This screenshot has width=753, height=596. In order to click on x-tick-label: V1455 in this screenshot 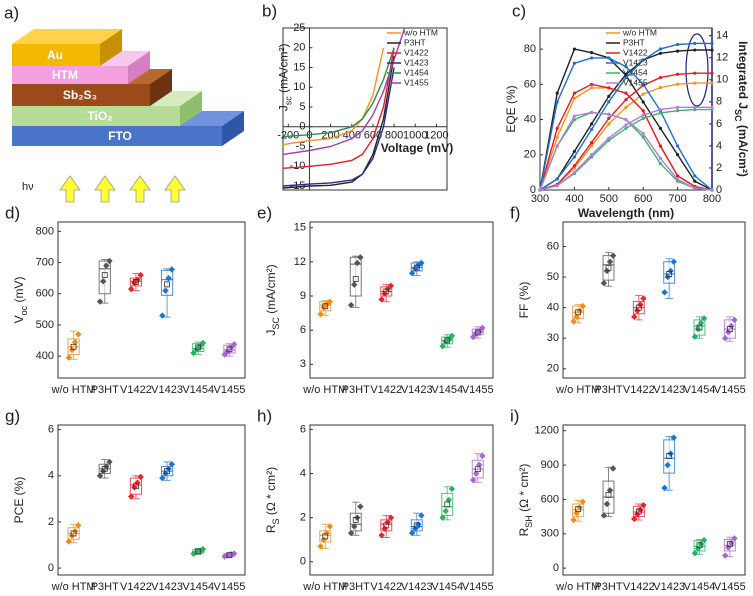, I will do `click(478, 587)`.